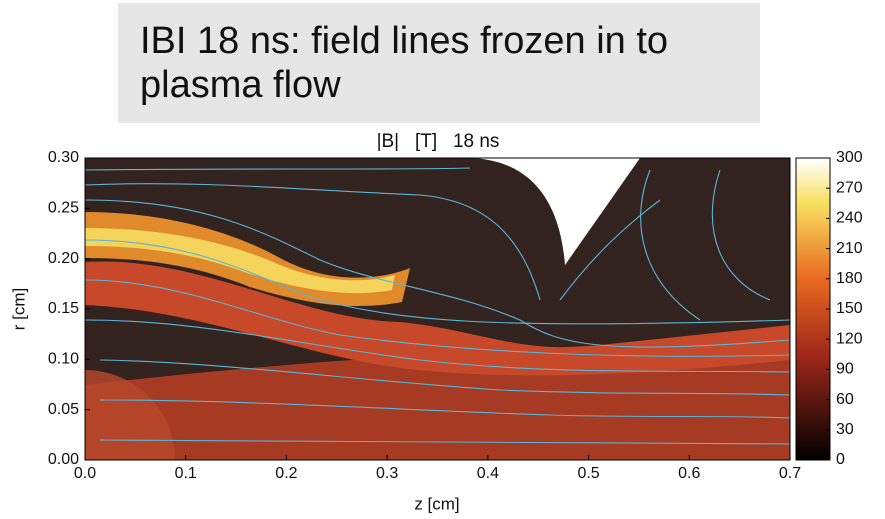  Describe the element at coordinates (845, 399) in the screenshot. I see `colorbar-tick-label: 60` at that location.